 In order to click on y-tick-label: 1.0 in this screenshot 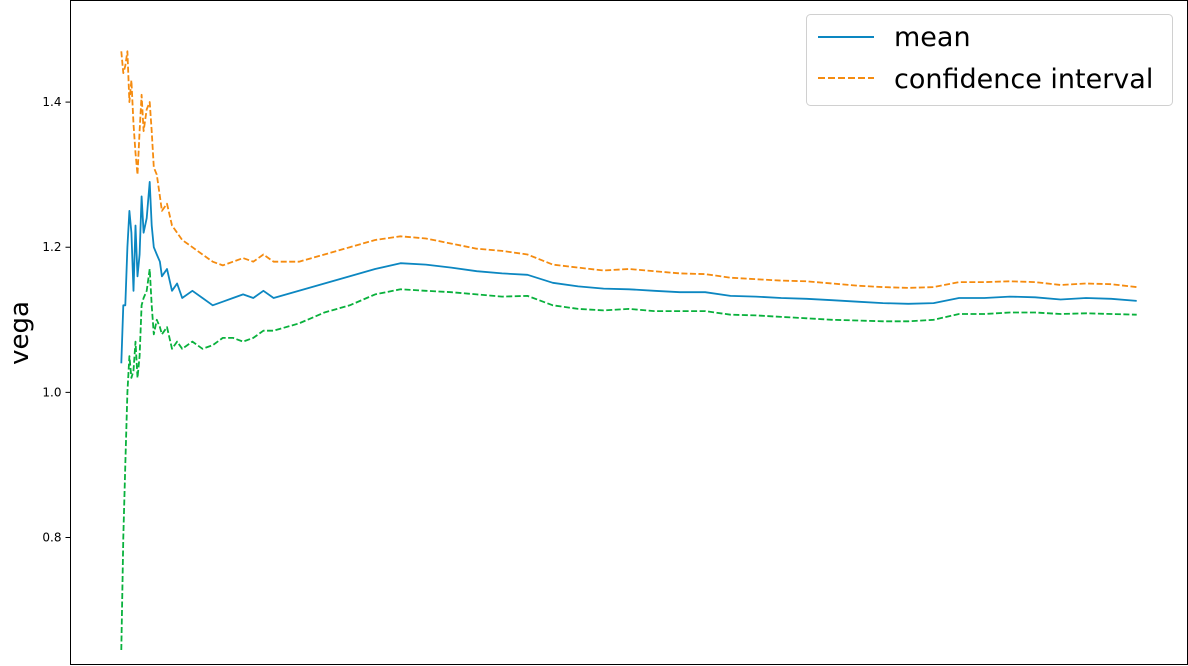, I will do `click(51, 392)`.